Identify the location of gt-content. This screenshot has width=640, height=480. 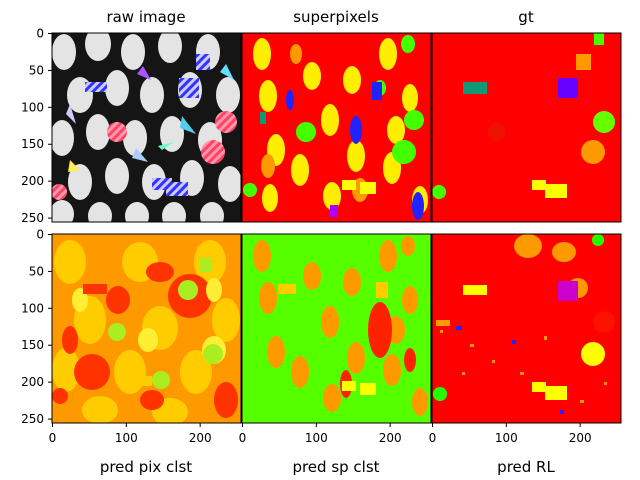
(526, 127).